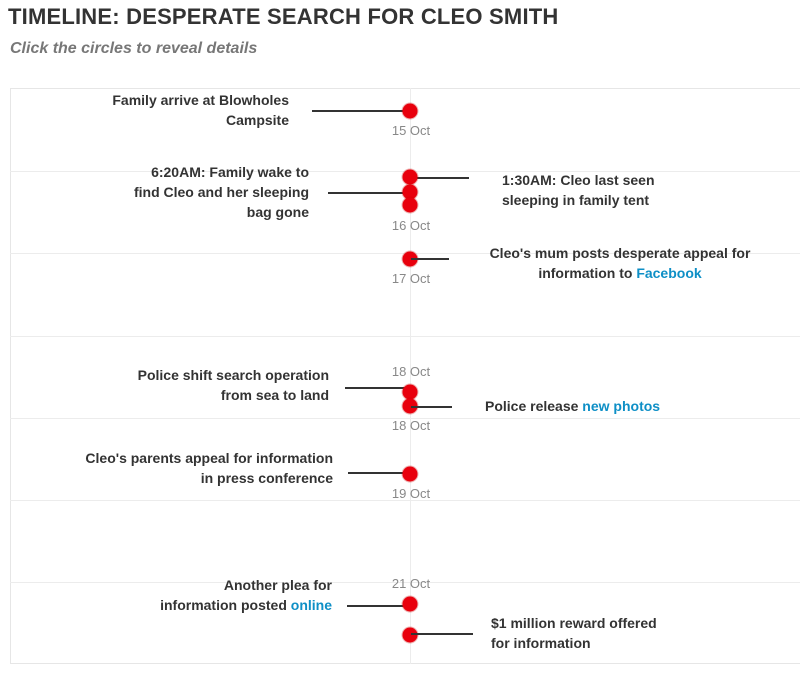  What do you see at coordinates (221, 192) in the screenshot?
I see `event-text-line: find Cleo and her sleeping` at bounding box center [221, 192].